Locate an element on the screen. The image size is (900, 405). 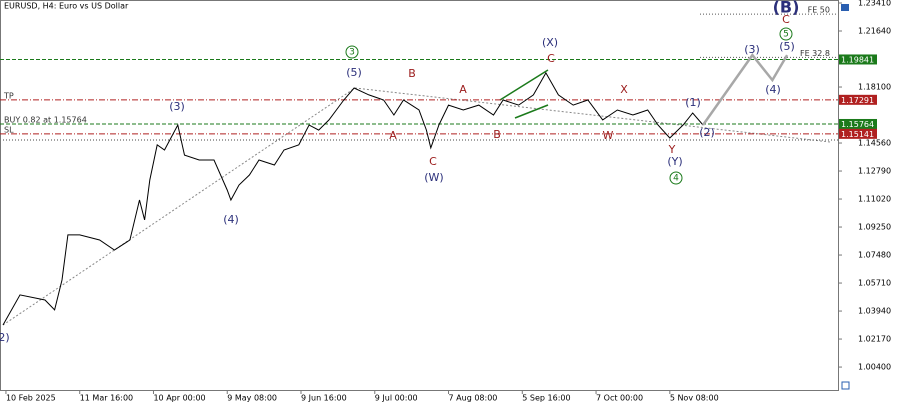
wave-label: (1) is located at coordinates (693, 102).